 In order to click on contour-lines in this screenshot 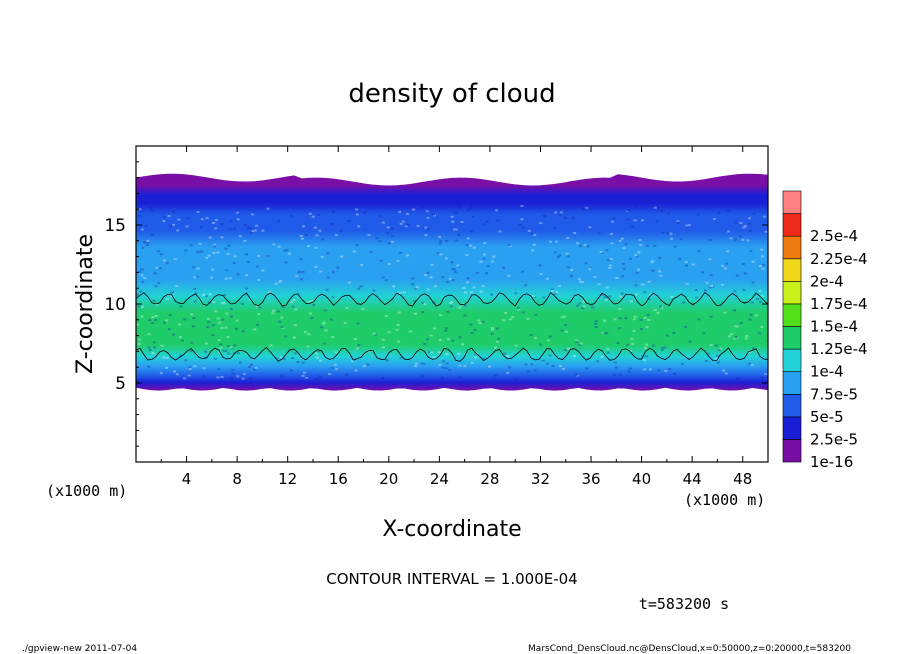, I will do `click(452, 326)`.